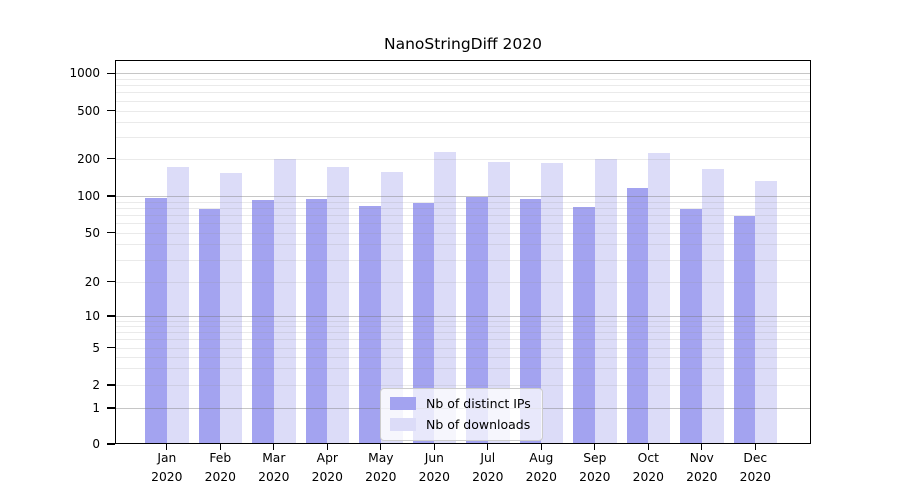 The width and height of the screenshot is (900, 500). What do you see at coordinates (488, 458) in the screenshot?
I see `x-tick-month: Jul` at bounding box center [488, 458].